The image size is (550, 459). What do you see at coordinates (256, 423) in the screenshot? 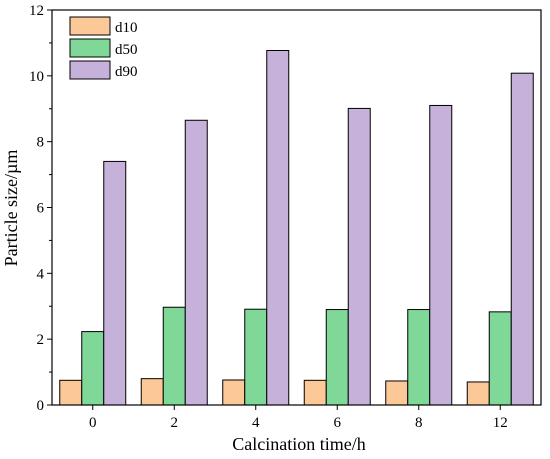
I see `x-tick-label: 4` at bounding box center [256, 423].